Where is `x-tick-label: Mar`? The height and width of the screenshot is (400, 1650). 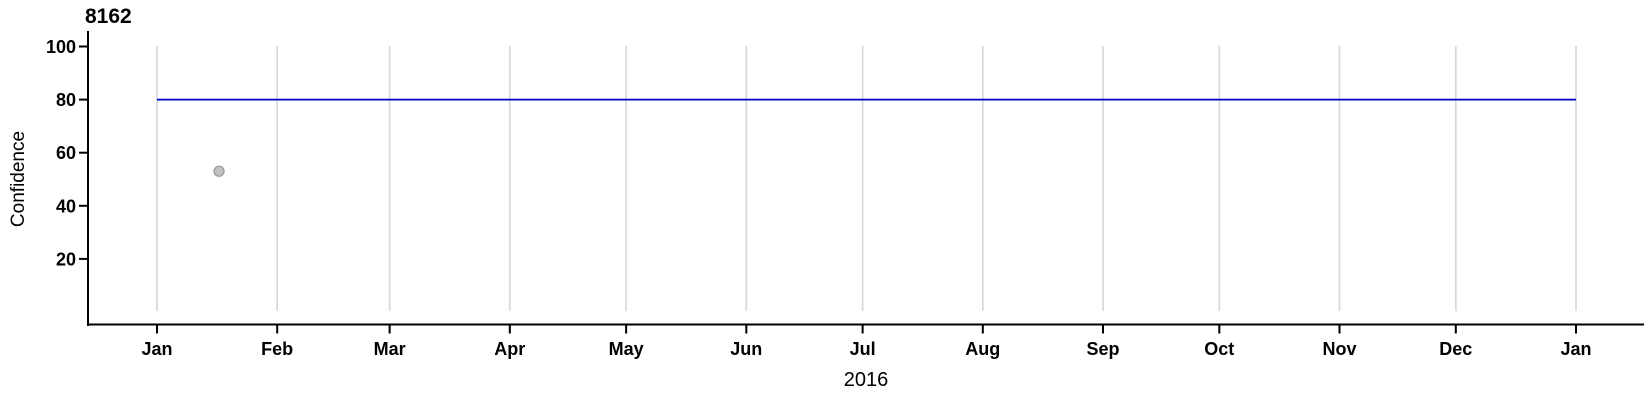 x-tick-label: Mar is located at coordinates (390, 349).